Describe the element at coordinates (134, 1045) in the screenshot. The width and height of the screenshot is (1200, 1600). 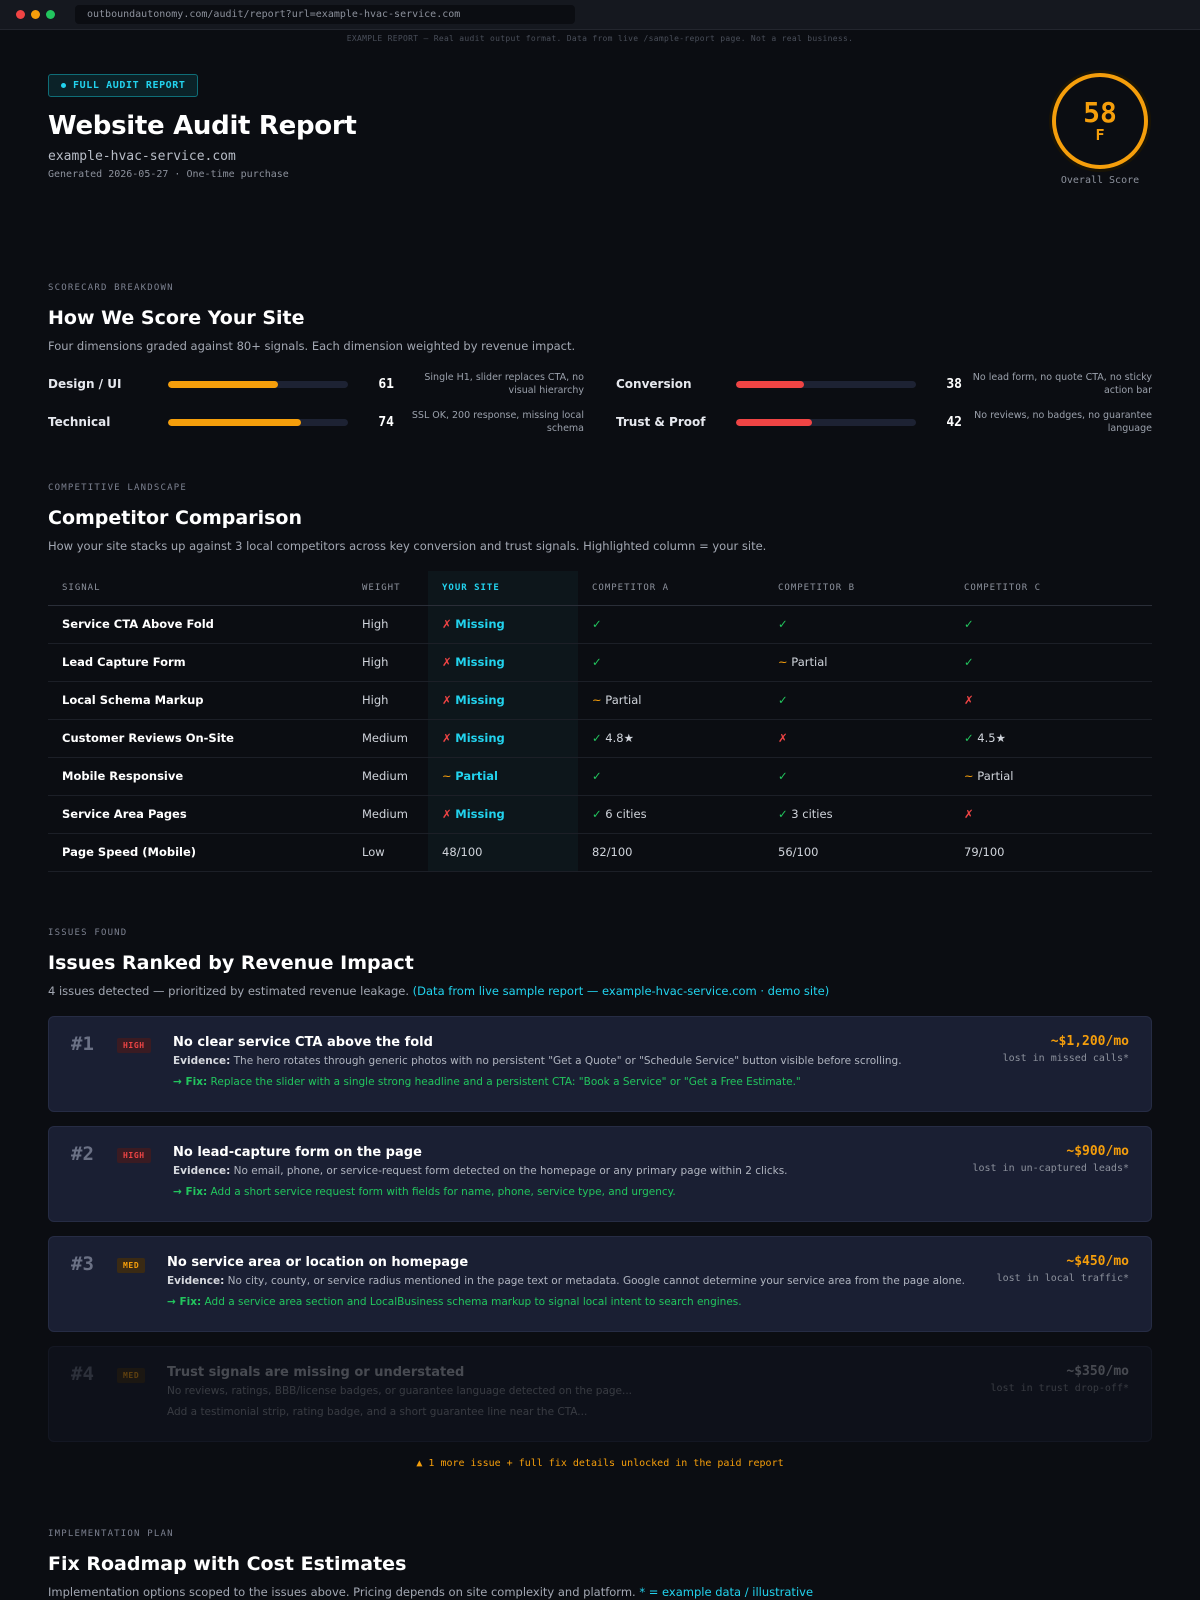
I see `severity-badge: HIGH` at that location.